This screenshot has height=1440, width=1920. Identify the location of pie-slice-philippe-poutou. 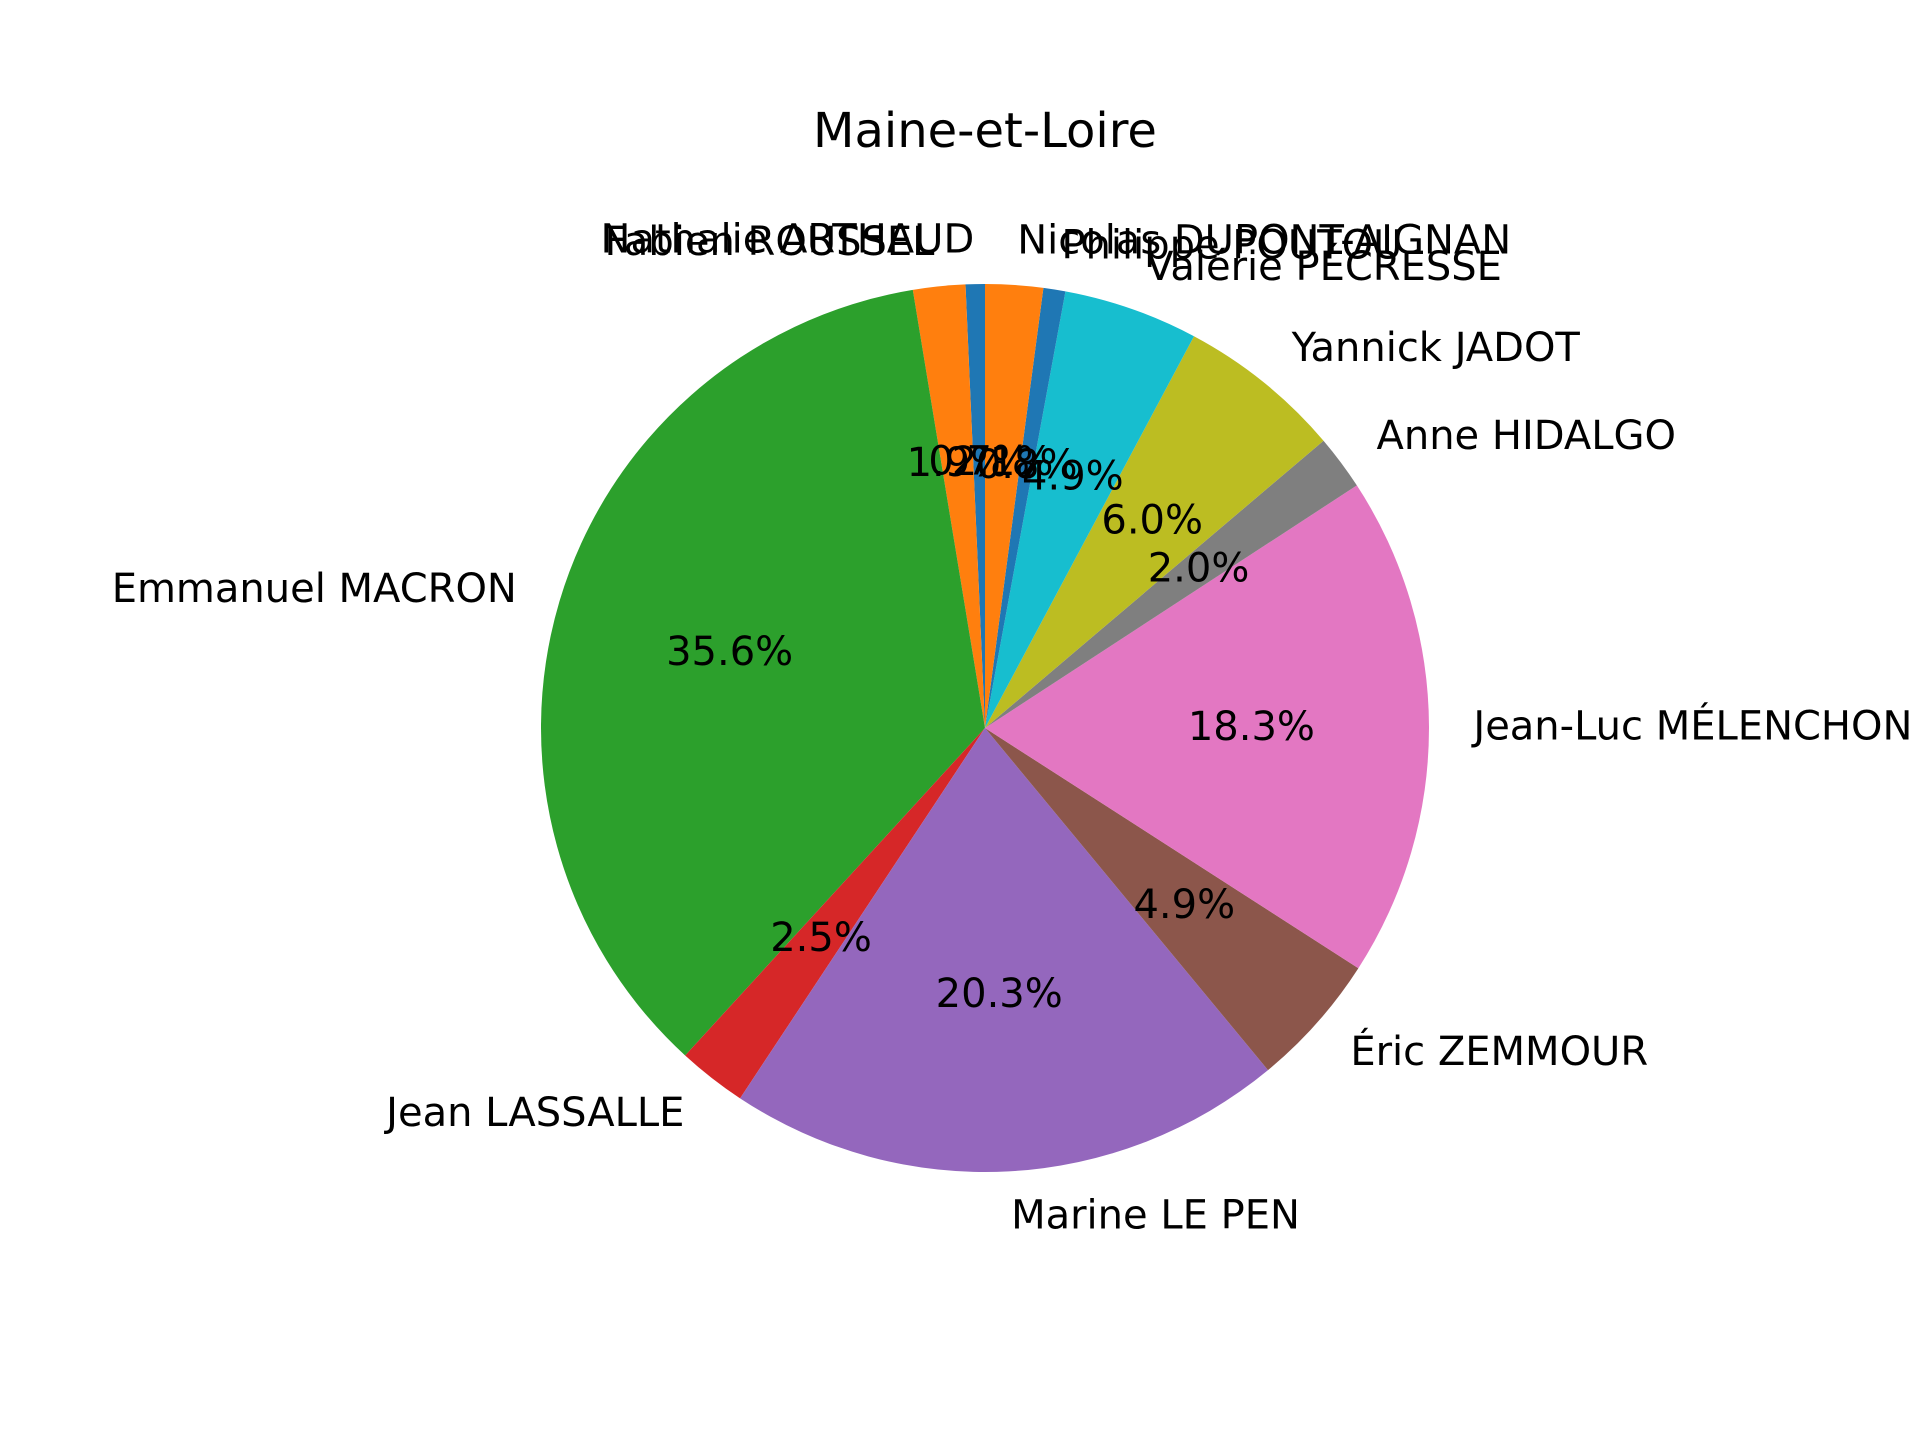
(1025, 507).